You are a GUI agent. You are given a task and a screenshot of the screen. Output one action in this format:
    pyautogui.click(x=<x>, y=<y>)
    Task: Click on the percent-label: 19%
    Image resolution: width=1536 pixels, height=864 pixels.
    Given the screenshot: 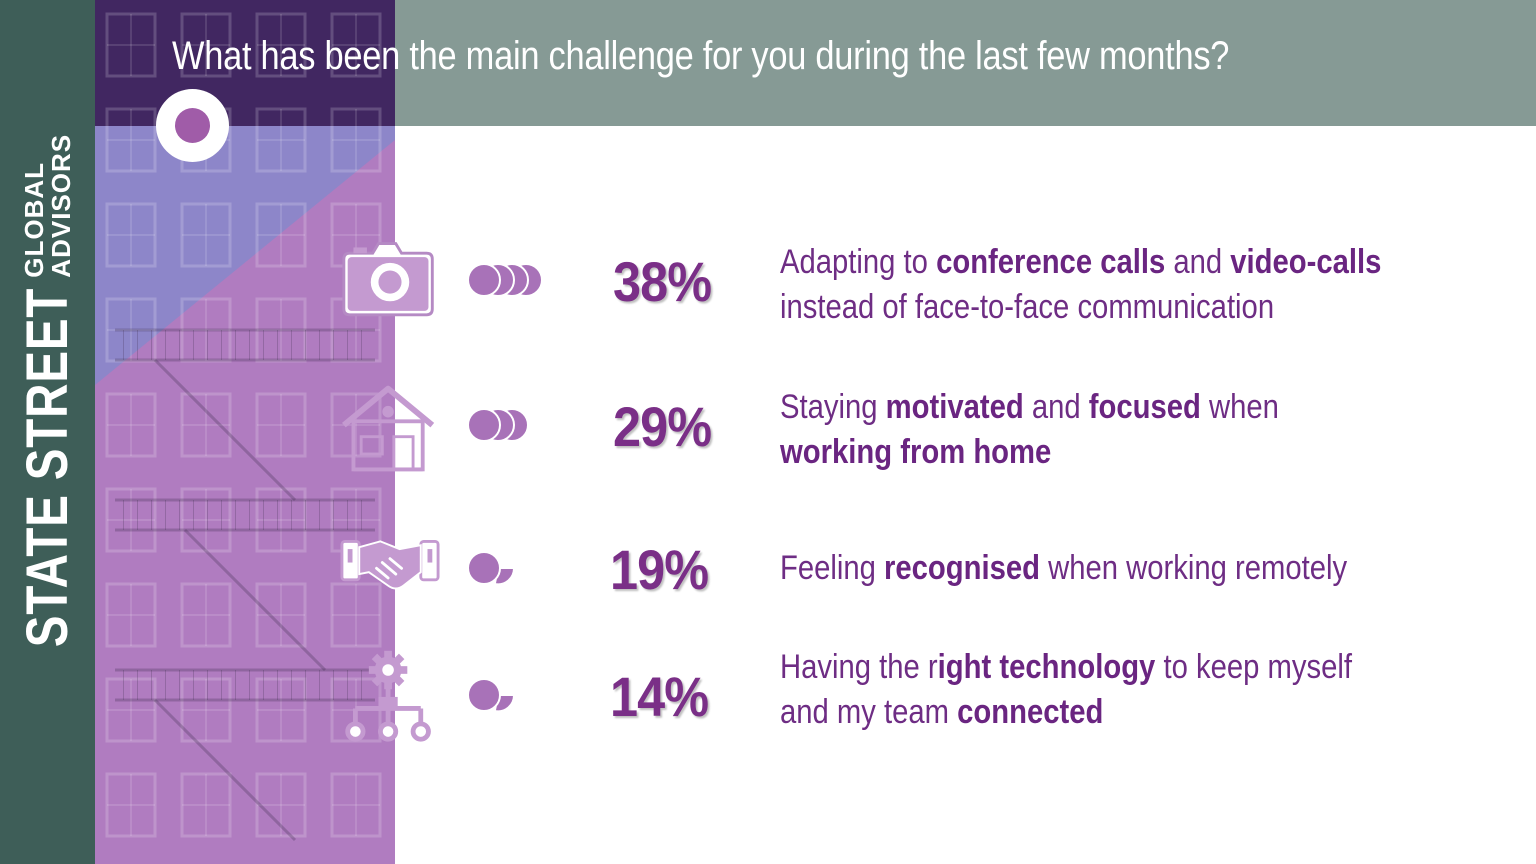 What is the action you would take?
    pyautogui.click(x=659, y=569)
    